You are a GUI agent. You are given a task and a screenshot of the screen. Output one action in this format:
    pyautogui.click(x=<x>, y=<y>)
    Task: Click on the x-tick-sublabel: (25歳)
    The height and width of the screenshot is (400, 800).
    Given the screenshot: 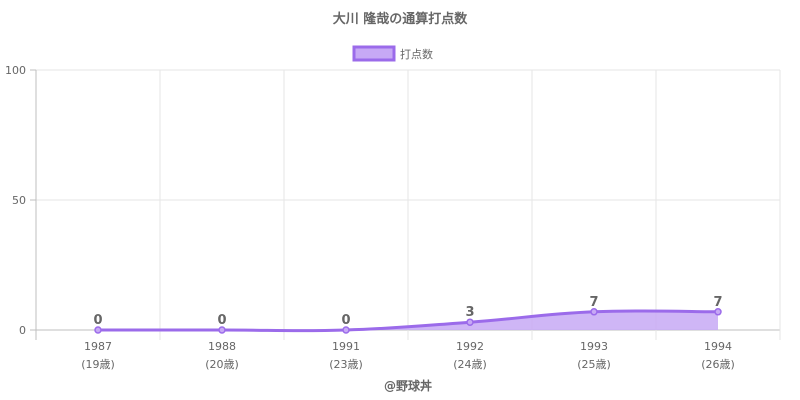 What is the action you would take?
    pyautogui.click(x=594, y=364)
    